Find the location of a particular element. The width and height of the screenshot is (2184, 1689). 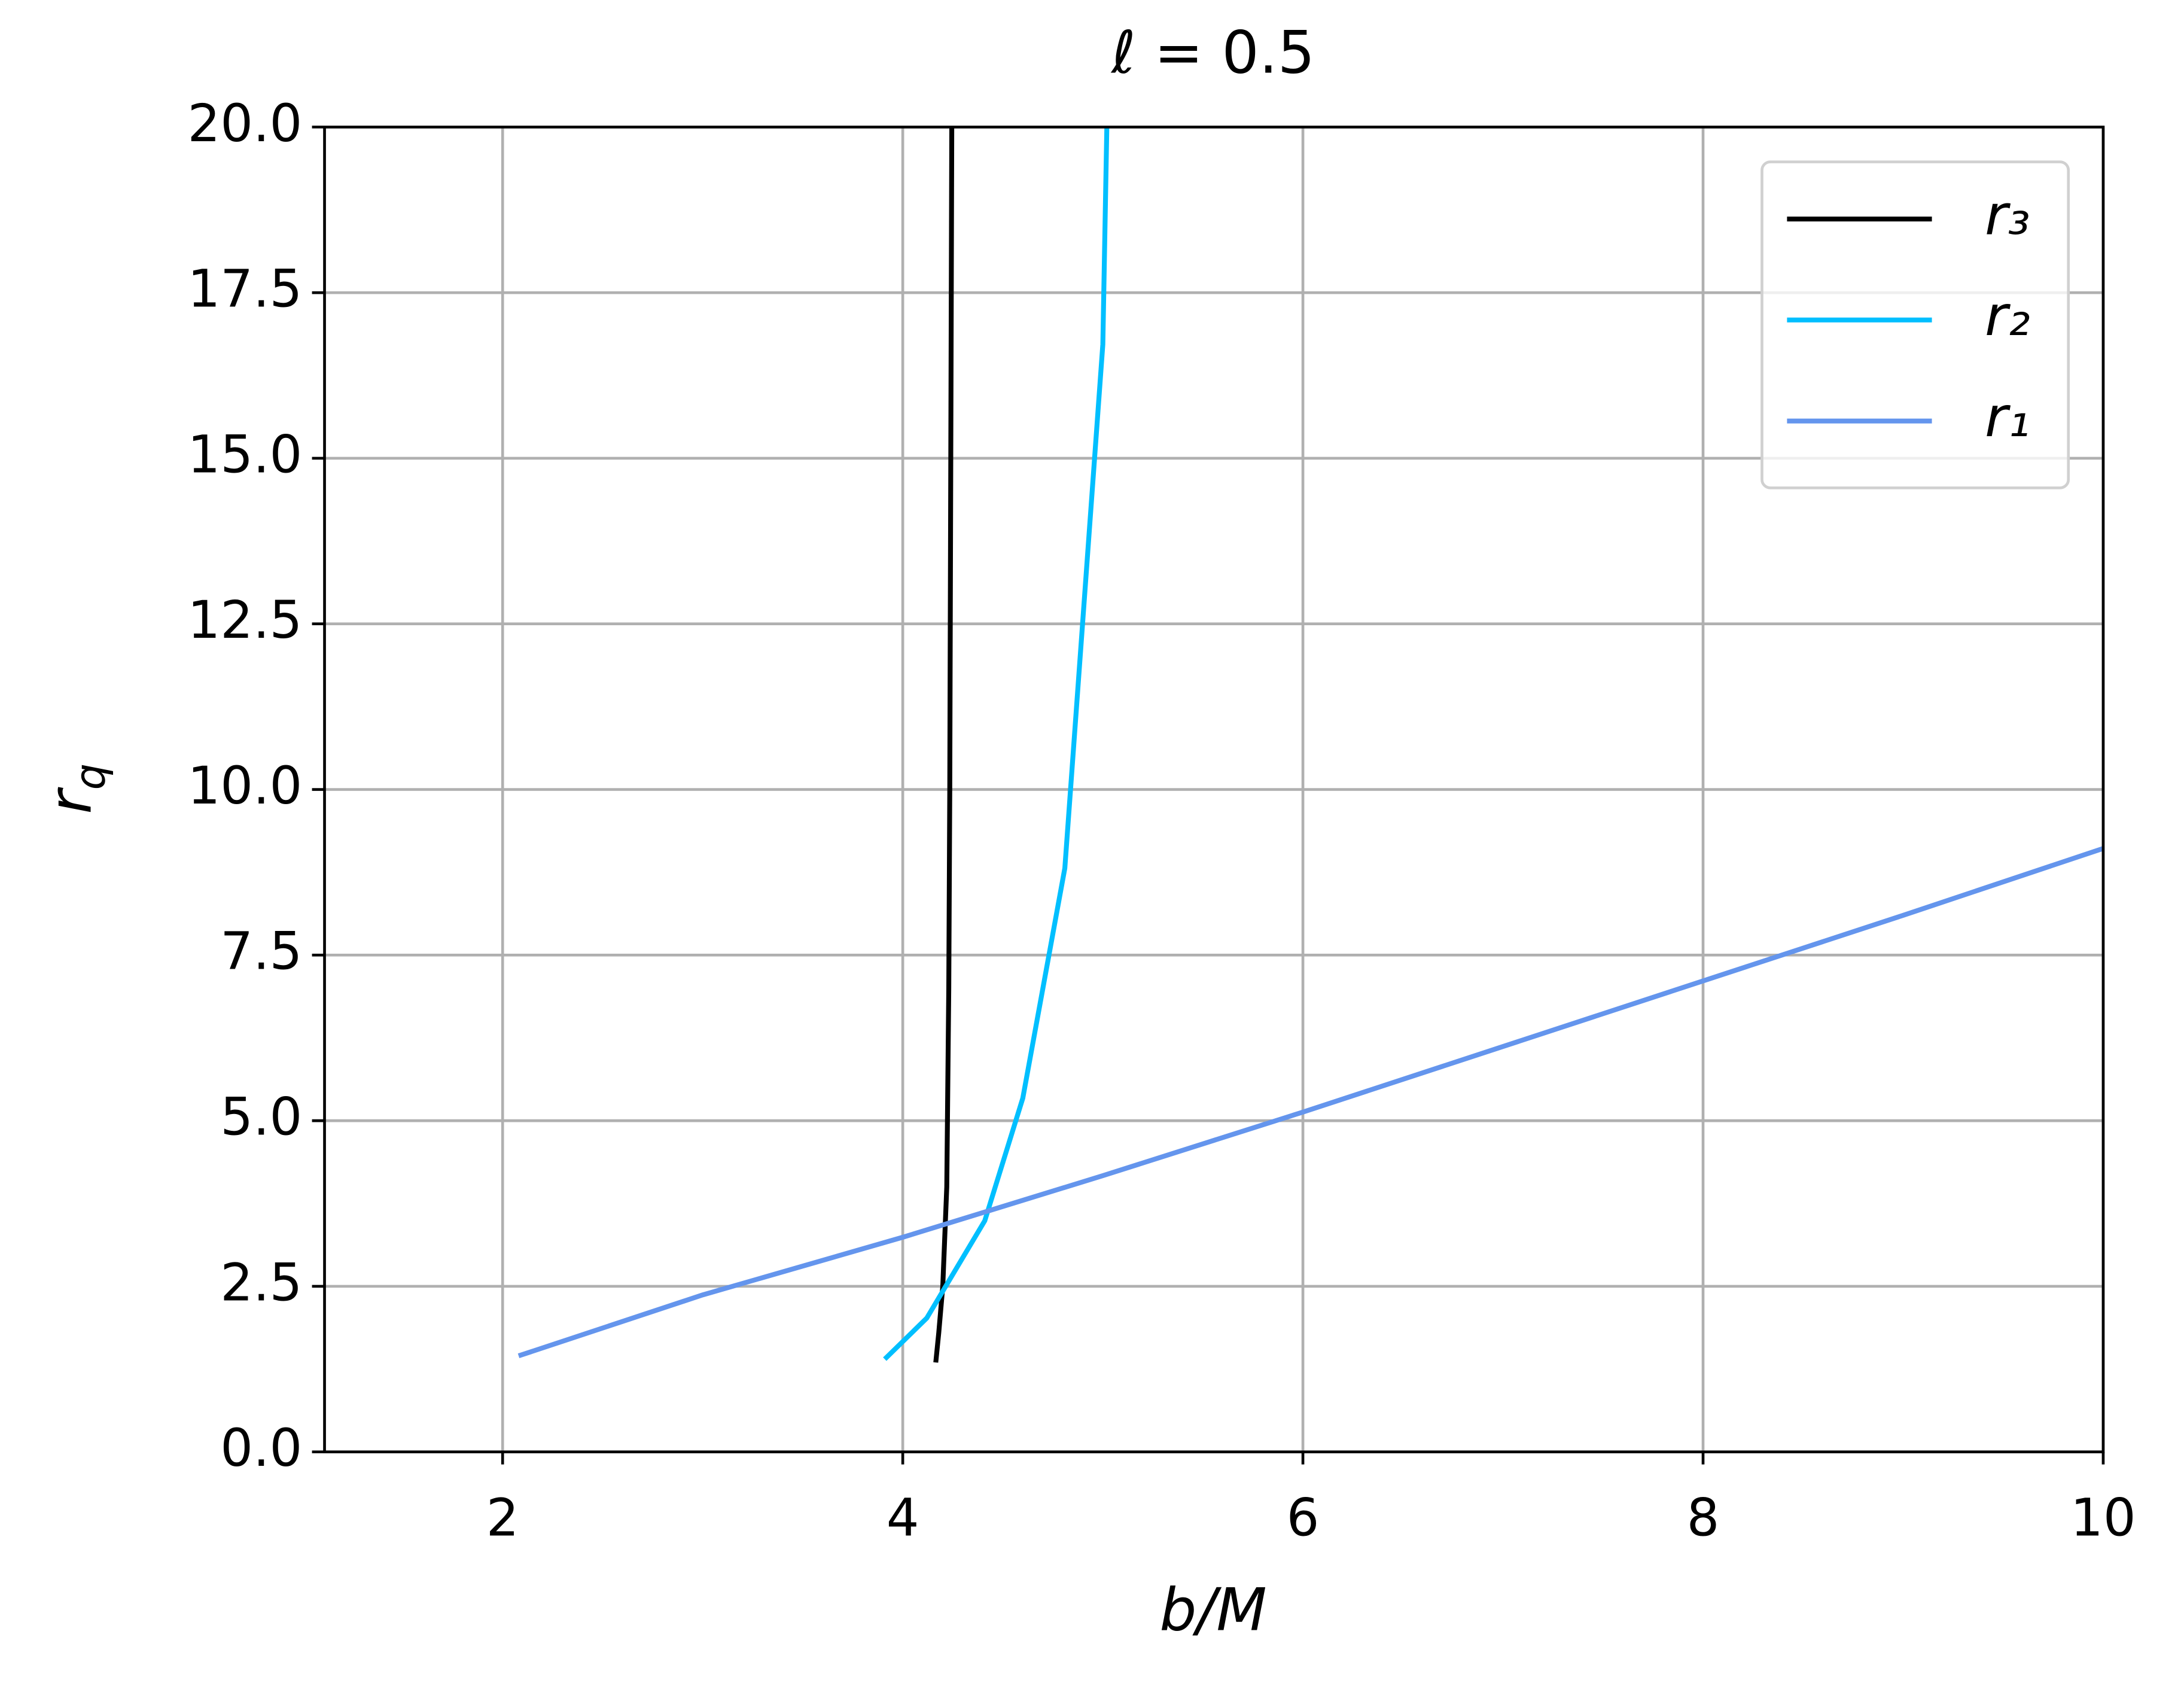

y-tick-label: 15.0 is located at coordinates (244, 455).